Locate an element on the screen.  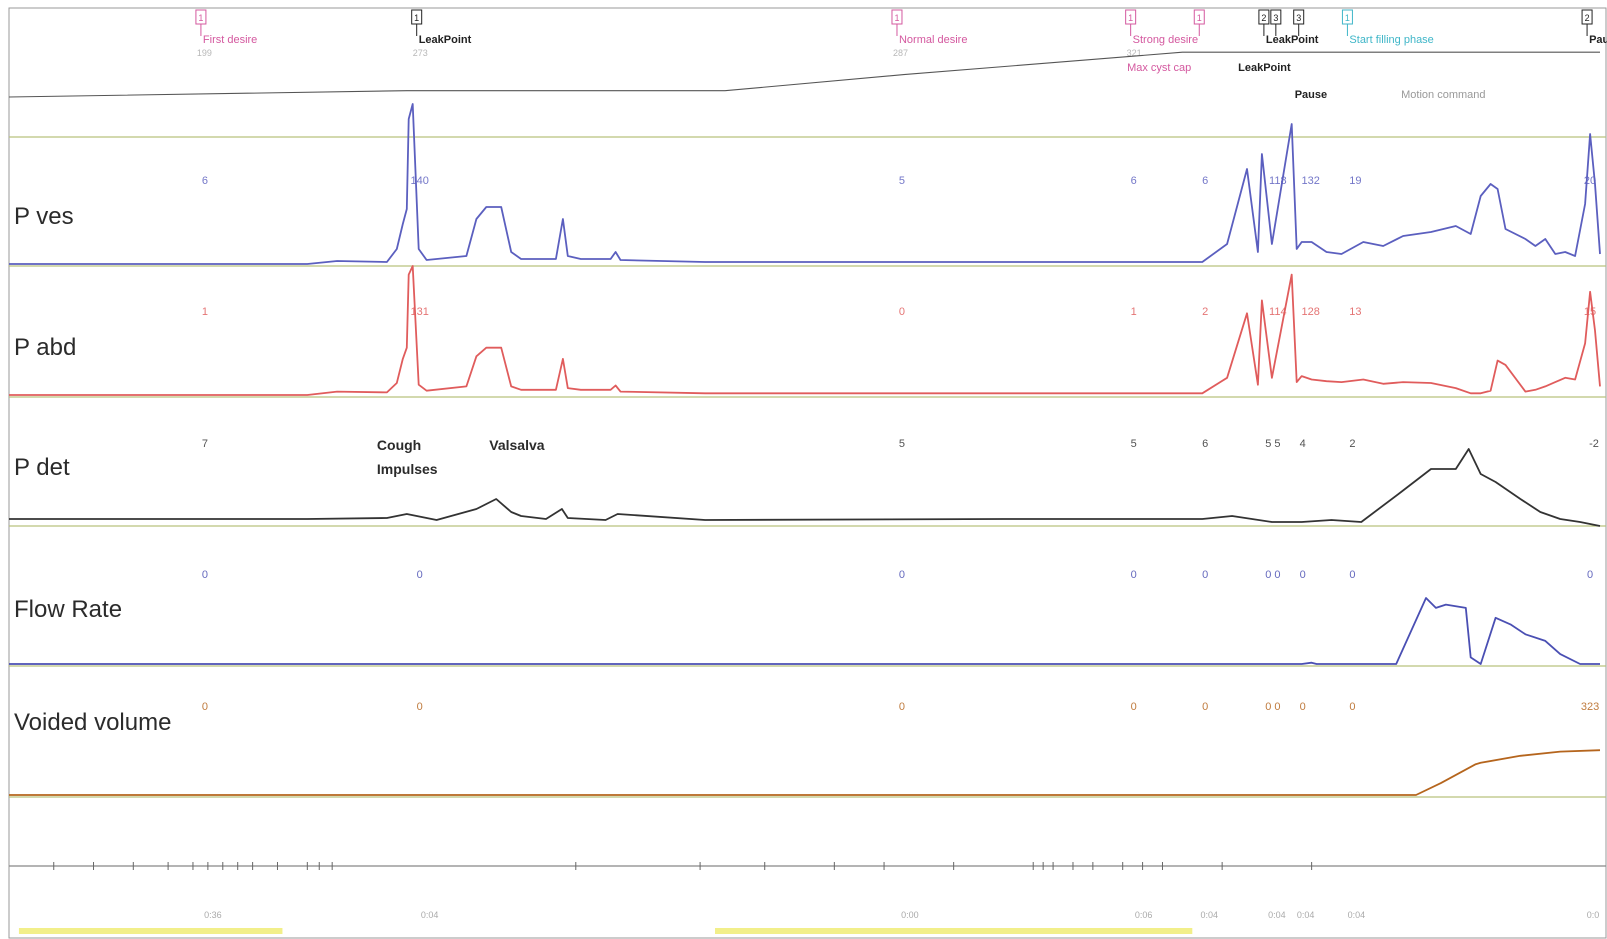
marker-sub: 321 is located at coordinates (1134, 53).